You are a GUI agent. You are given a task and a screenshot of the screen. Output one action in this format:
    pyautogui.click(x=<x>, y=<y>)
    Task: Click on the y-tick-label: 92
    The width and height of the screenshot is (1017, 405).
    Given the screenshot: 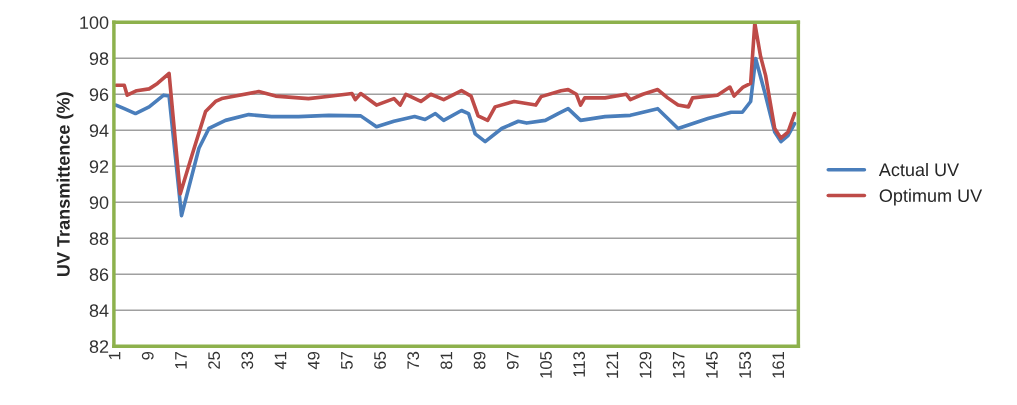 What is the action you would take?
    pyautogui.click(x=99, y=166)
    